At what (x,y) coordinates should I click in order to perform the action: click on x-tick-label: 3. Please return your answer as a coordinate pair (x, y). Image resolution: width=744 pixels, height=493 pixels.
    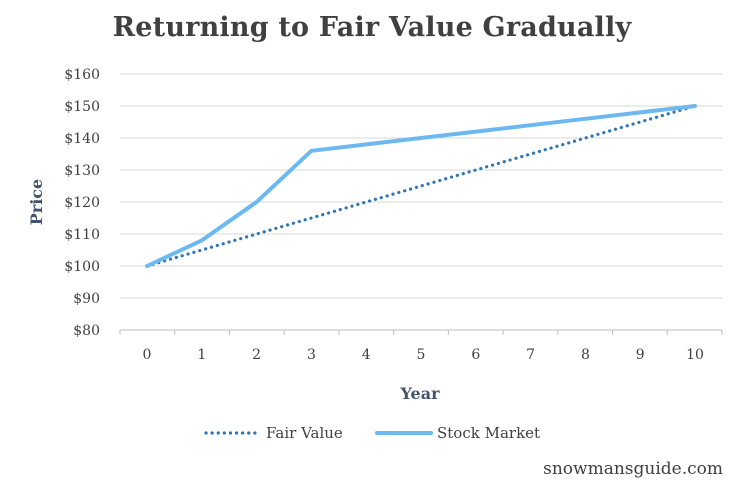
    Looking at the image, I should click on (311, 355).